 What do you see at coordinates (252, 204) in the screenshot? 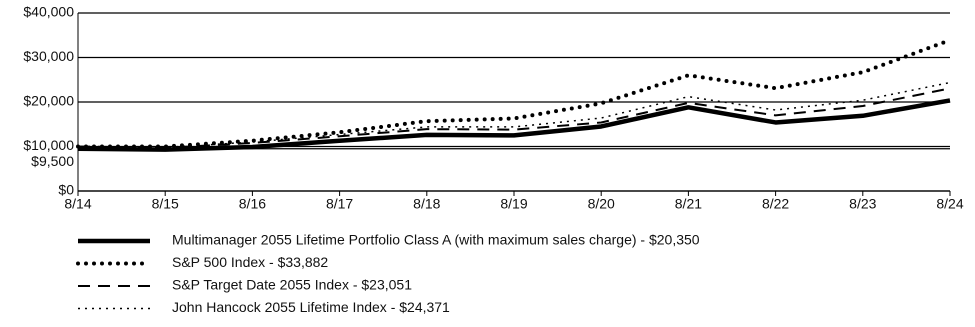
I see `x-tick-label: 8/16` at bounding box center [252, 204].